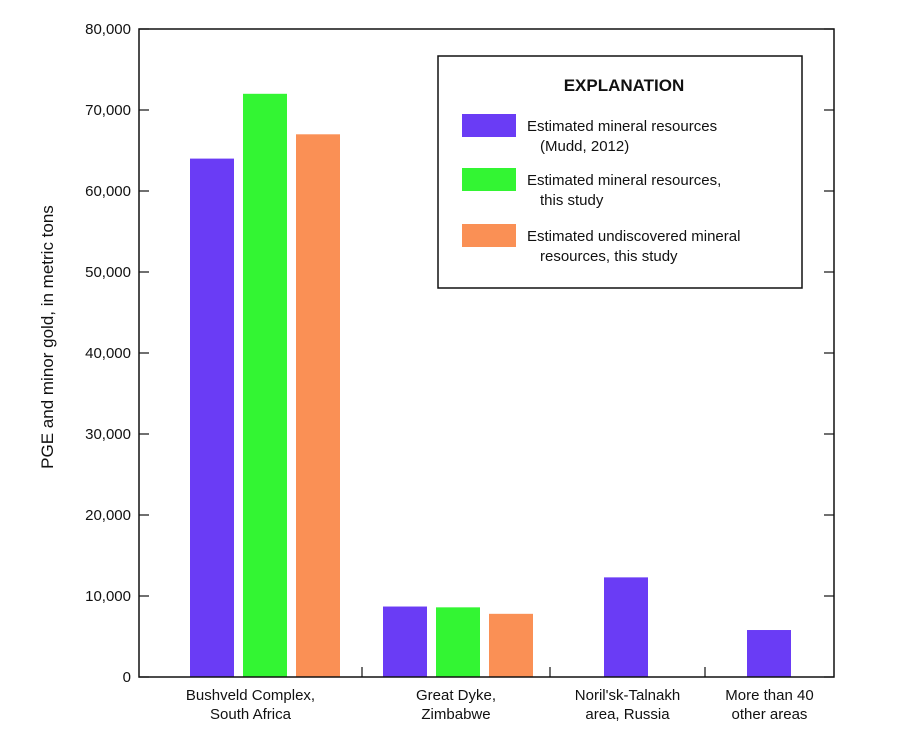 The height and width of the screenshot is (738, 898). I want to click on x-category-label: other areas, so click(770, 714).